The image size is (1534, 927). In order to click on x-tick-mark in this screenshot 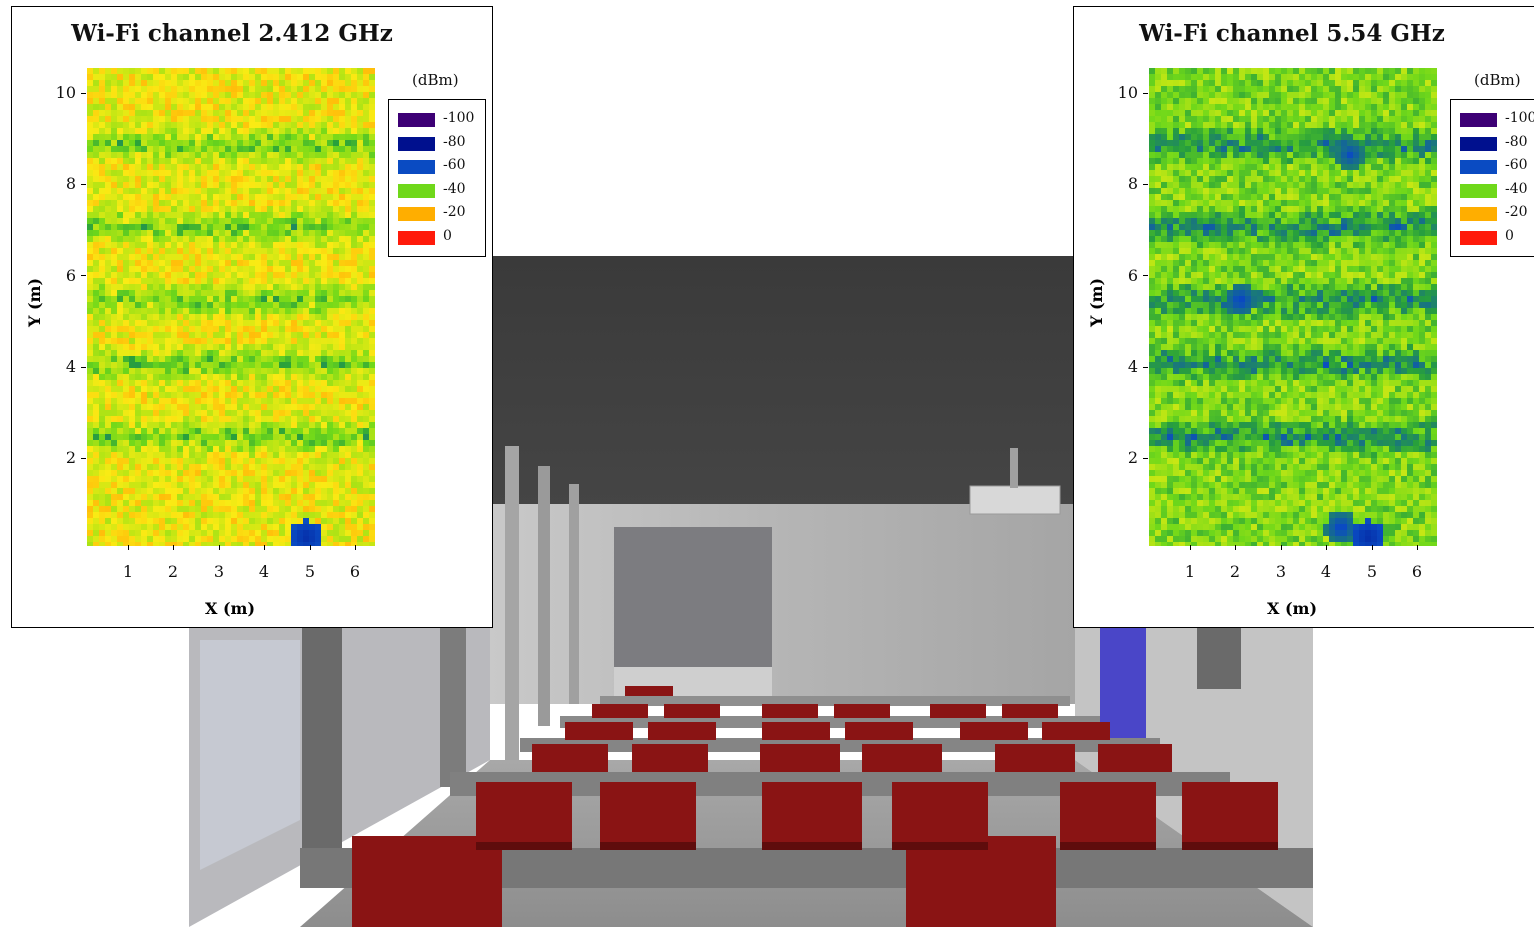, I will do `click(355, 547)`.